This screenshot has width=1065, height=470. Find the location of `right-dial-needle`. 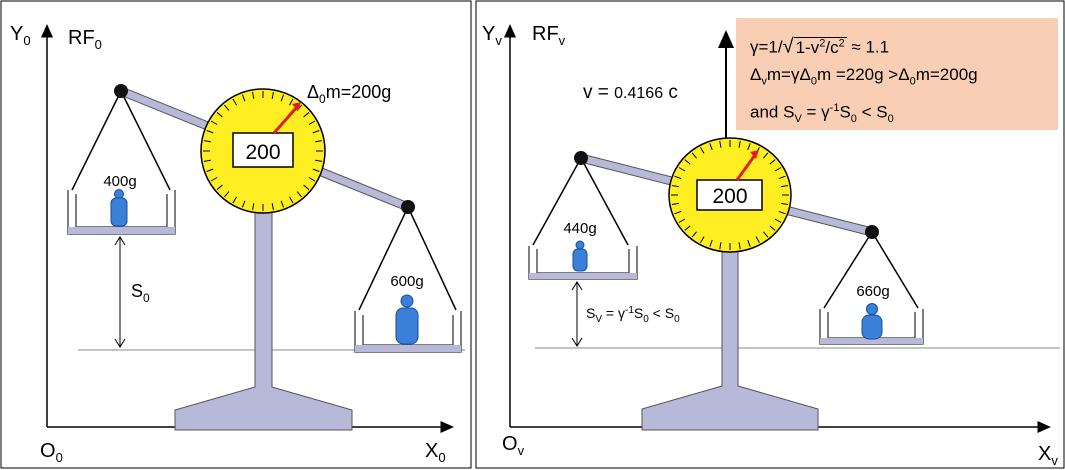

right-dial-needle is located at coordinates (746, 167).